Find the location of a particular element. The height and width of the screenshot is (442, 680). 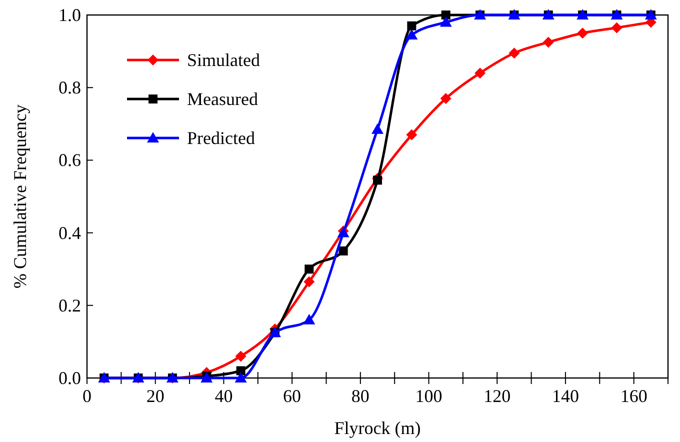

x-tick-label: 160 is located at coordinates (634, 396).